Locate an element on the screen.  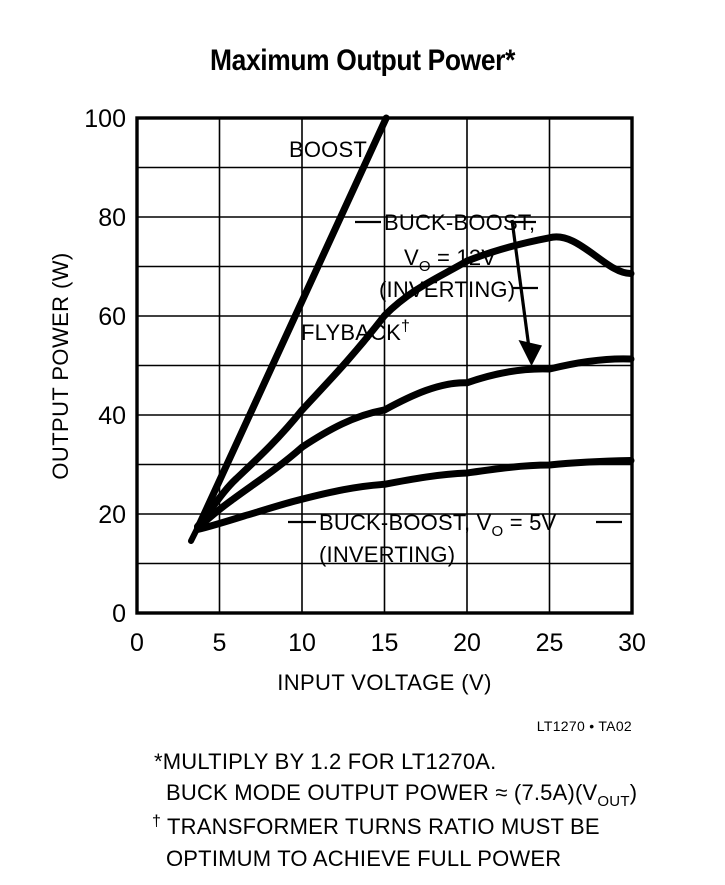
vo-subscript-12v: O is located at coordinates (425, 266).